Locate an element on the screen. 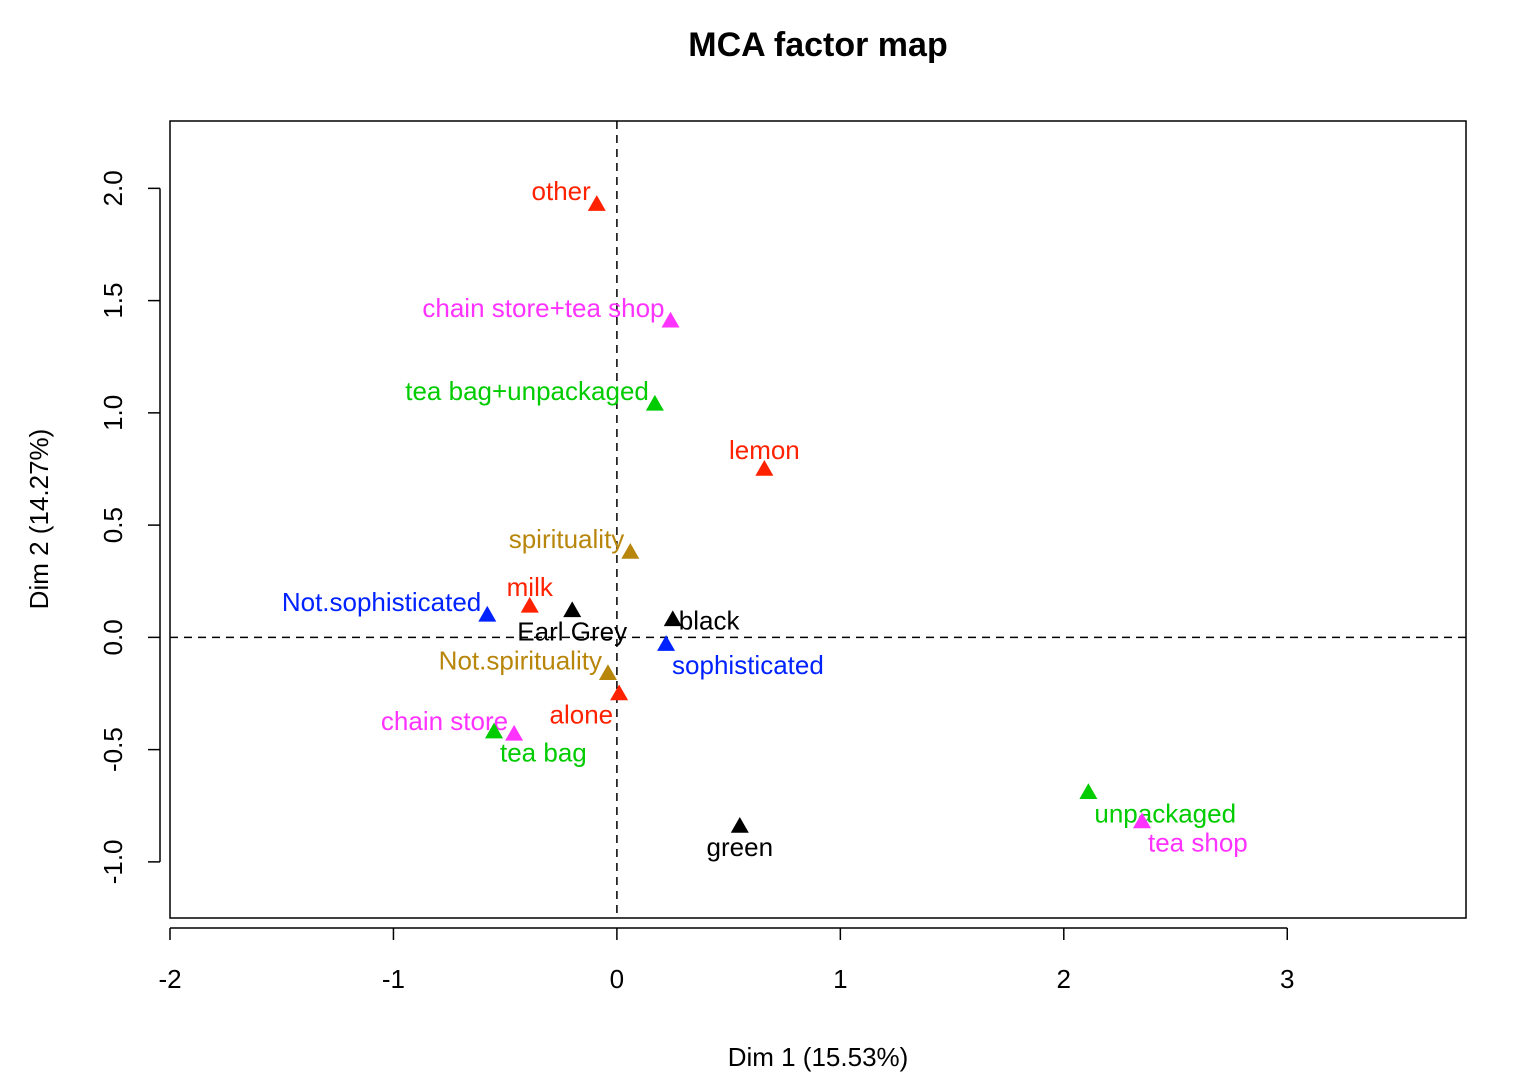 This screenshot has height=1086, width=1518. point-green: green is located at coordinates (740, 839).